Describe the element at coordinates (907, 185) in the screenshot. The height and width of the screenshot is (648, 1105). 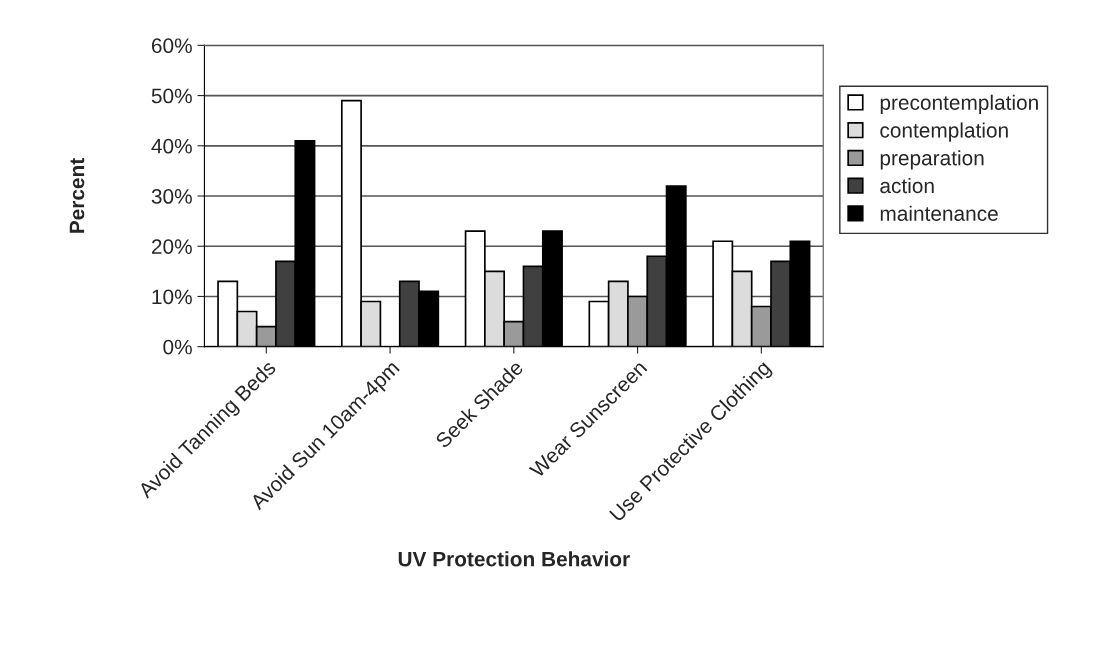
I see `legend-label: action` at that location.